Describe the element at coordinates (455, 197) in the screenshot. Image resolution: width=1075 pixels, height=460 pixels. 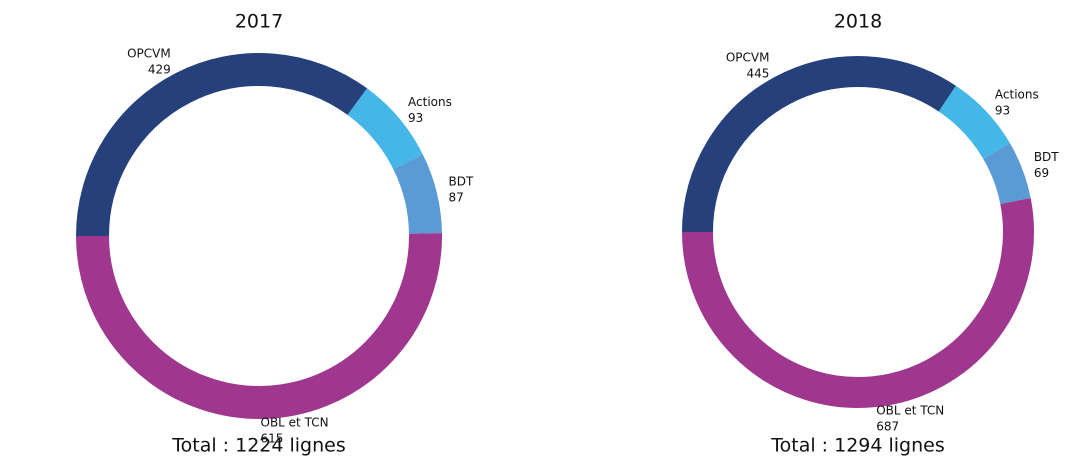
I see `segment-value: 87` at that location.